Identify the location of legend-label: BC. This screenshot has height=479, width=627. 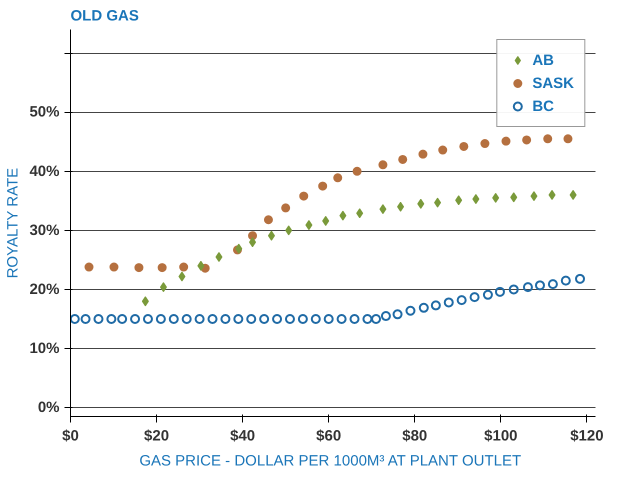
(543, 106).